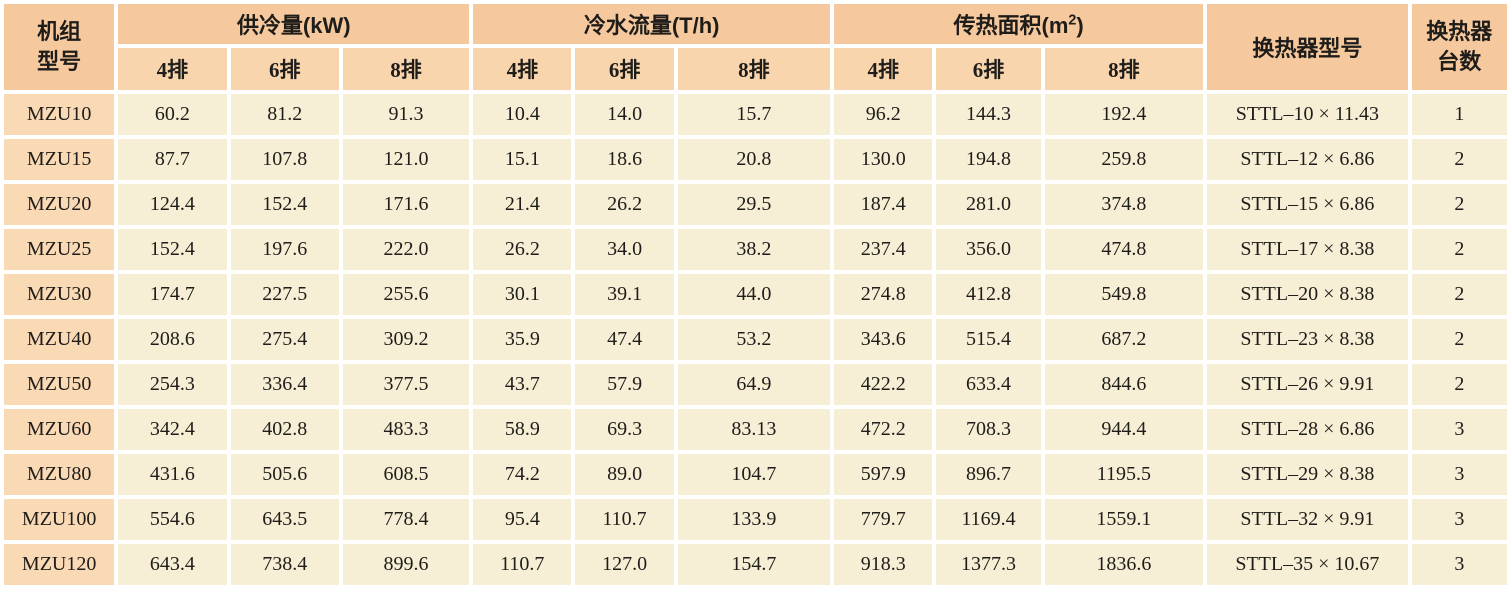  What do you see at coordinates (284, 339) in the screenshot?
I see `cooling-6row-cell: 275.4` at bounding box center [284, 339].